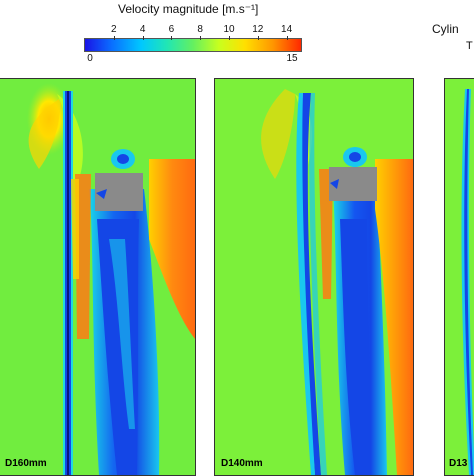  What do you see at coordinates (229, 29) in the screenshot?
I see `colorbar-tick-label: 10` at bounding box center [229, 29].